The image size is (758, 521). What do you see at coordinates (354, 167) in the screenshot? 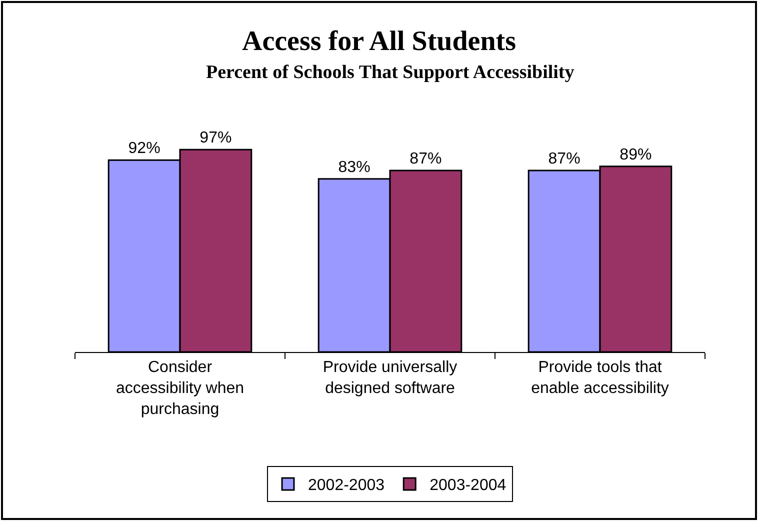
I see `data-label: 83%` at bounding box center [354, 167].